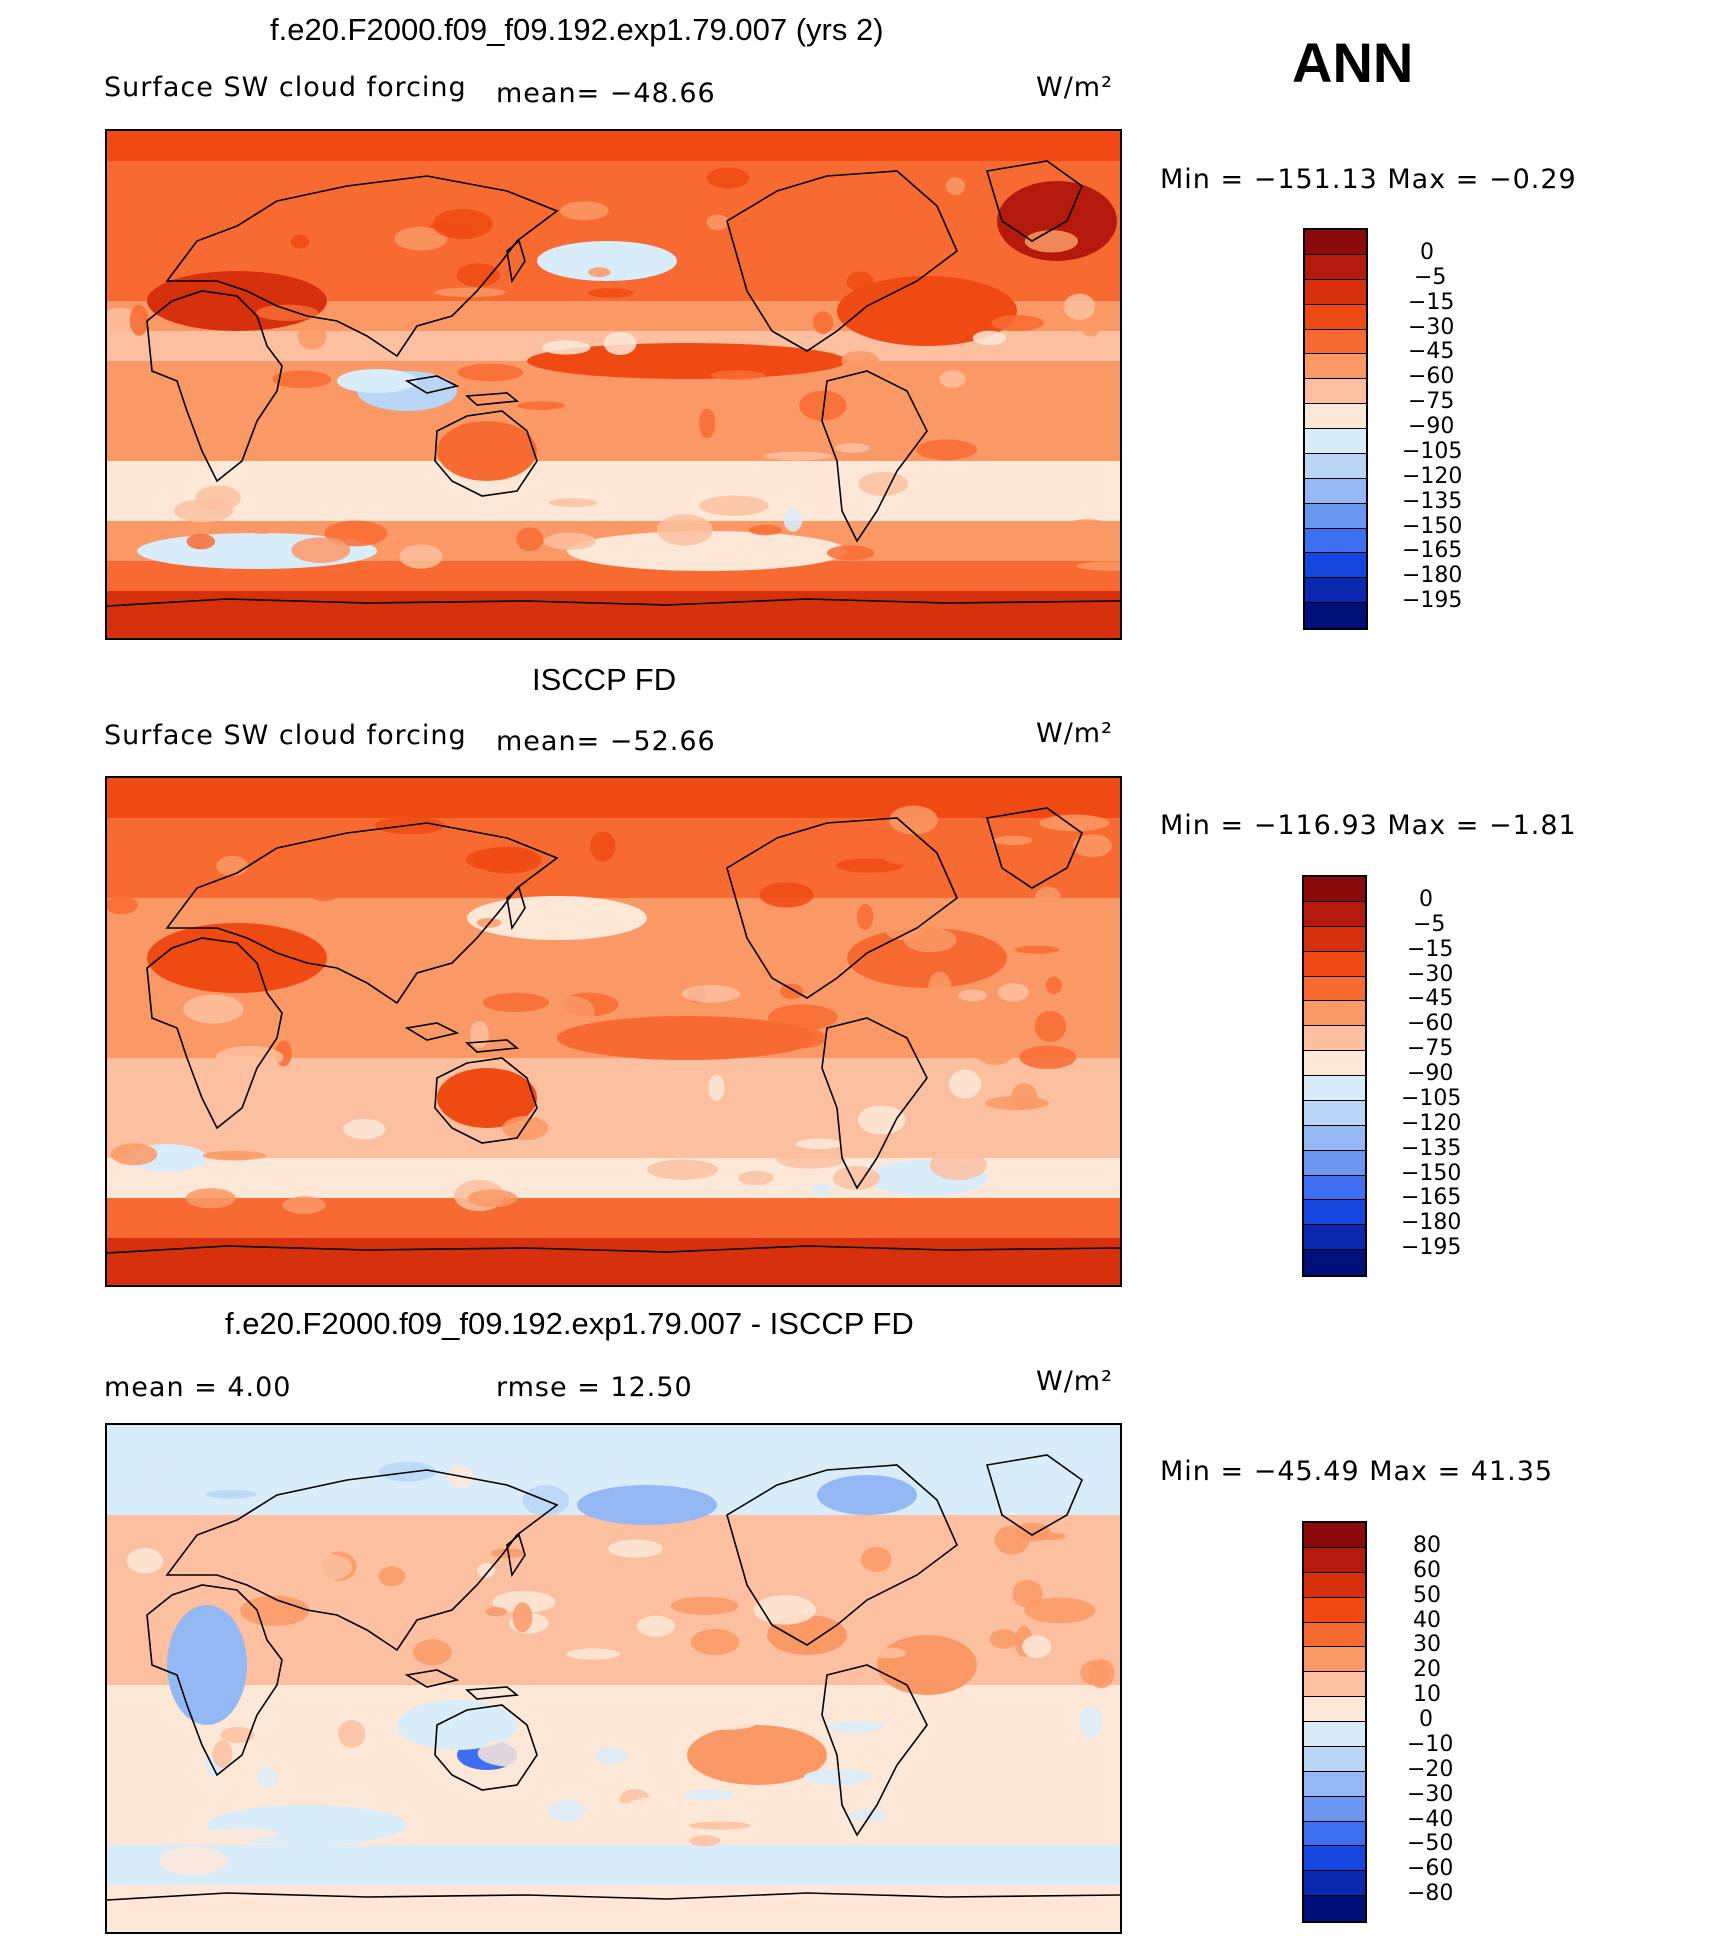  I want to click on panel2-units: W/m², so click(1074, 733).